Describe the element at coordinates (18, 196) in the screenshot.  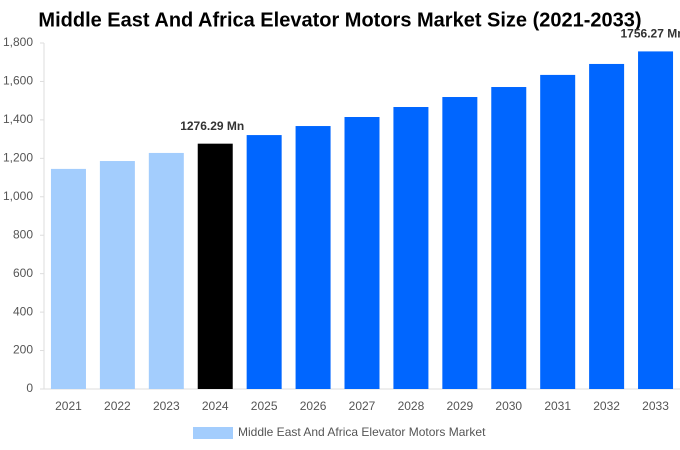
I see `y-tick-label: 1,000` at that location.